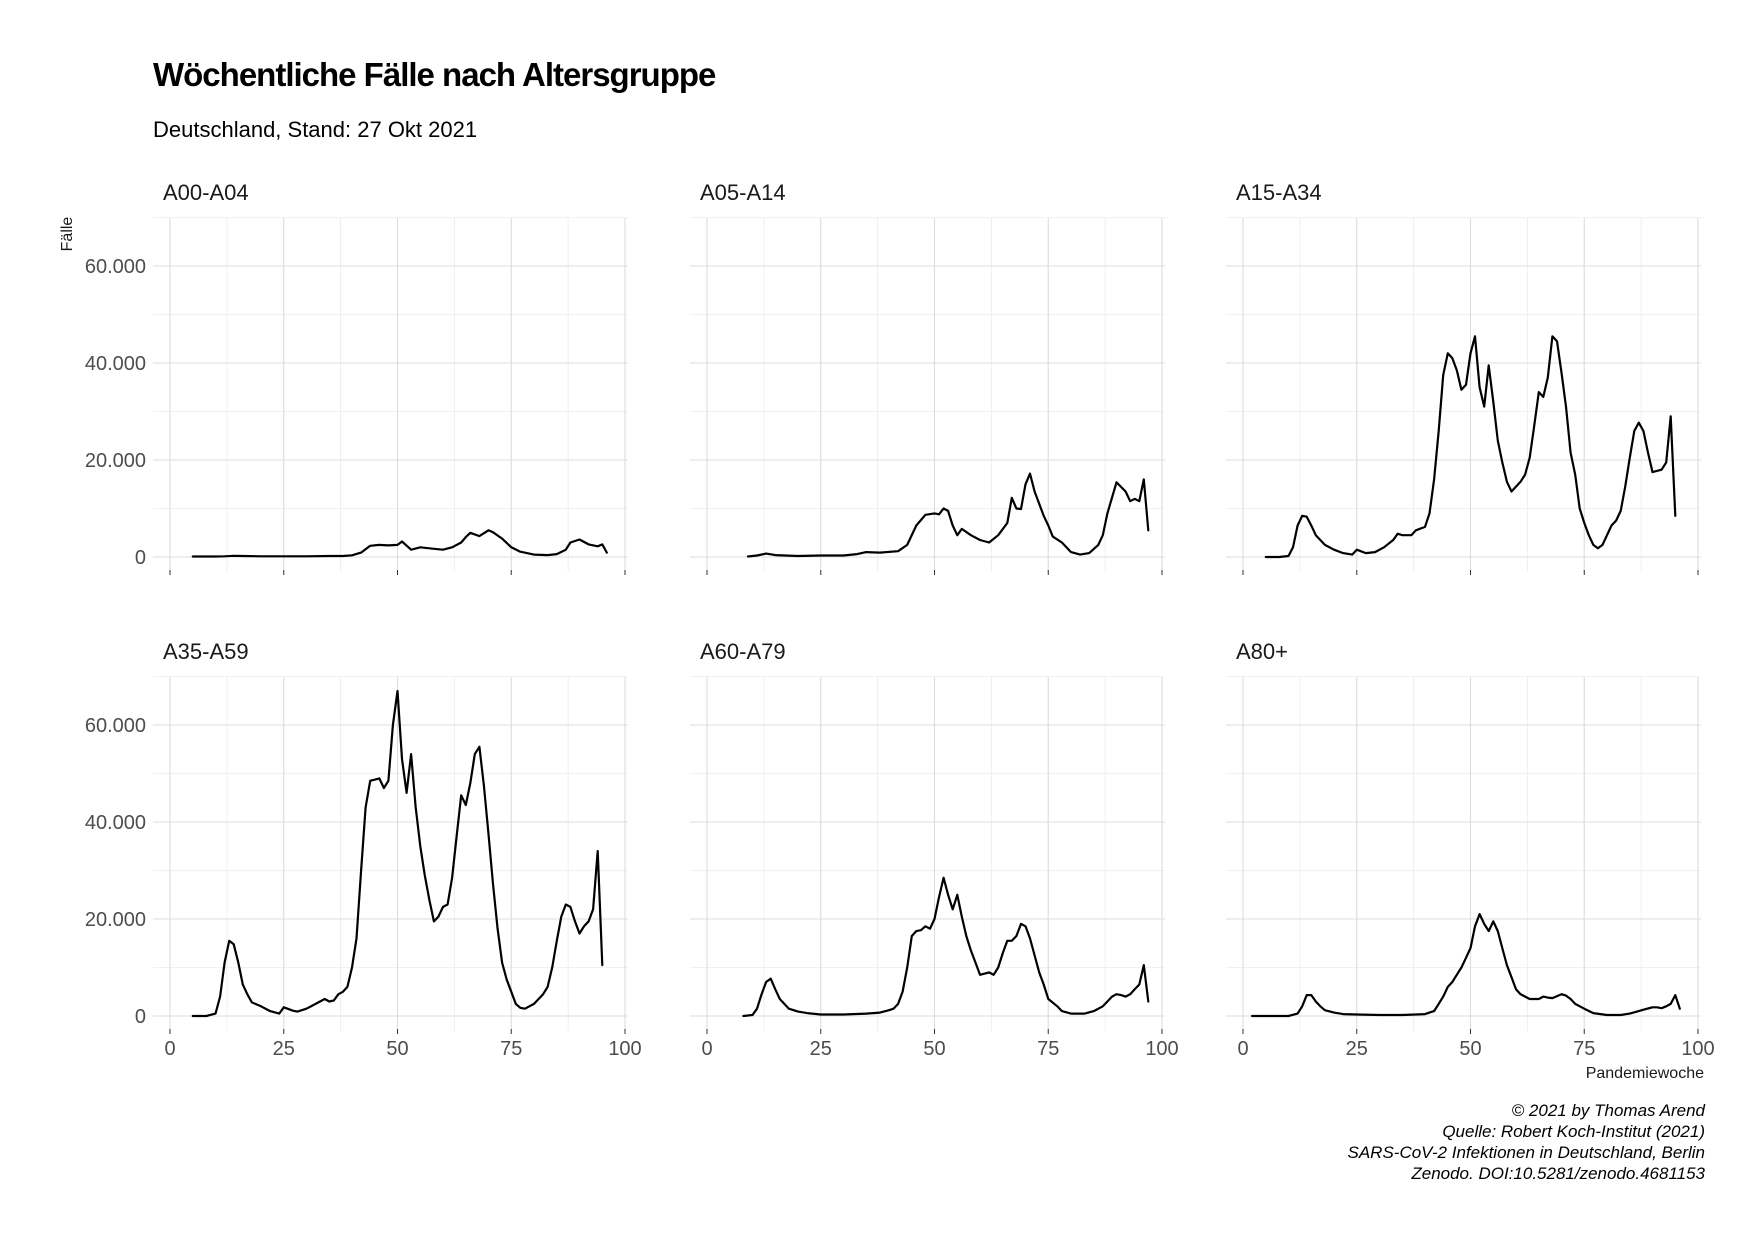 Image resolution: width=1753 pixels, height=1240 pixels. What do you see at coordinates (397, 853) in the screenshot?
I see `series-line-a35-a59` at bounding box center [397, 853].